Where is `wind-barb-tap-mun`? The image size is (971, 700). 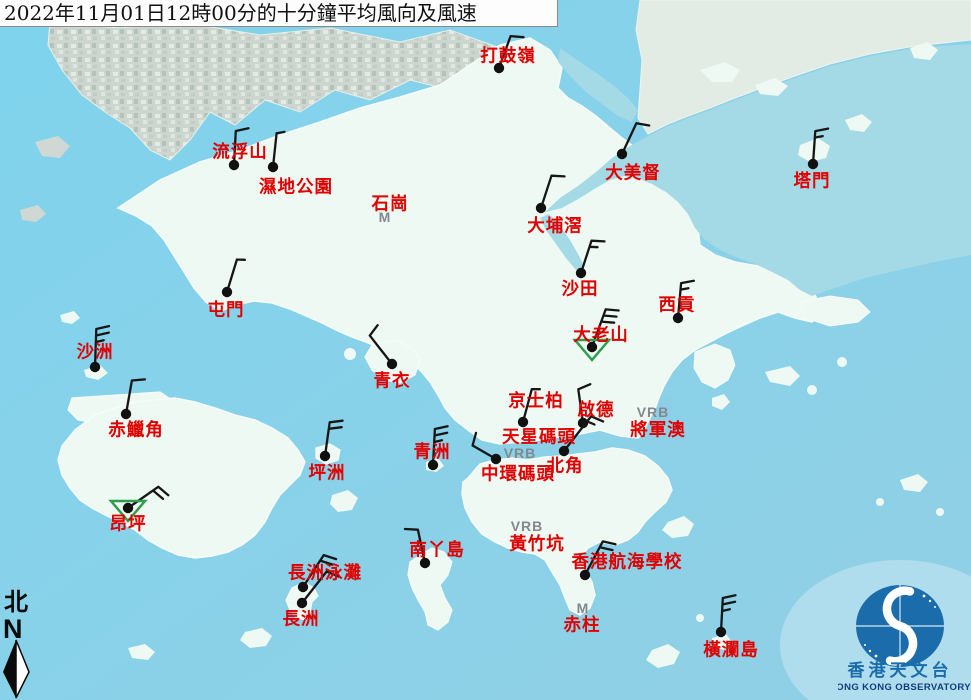 wind-barb-tap-mun is located at coordinates (818, 148).